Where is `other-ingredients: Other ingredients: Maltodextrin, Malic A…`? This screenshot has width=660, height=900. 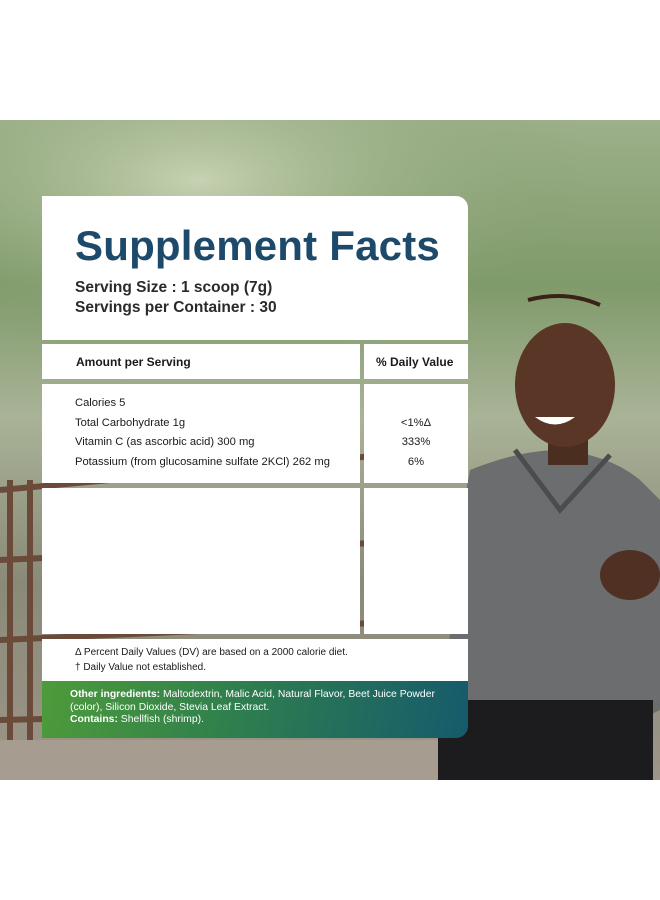 other-ingredients: Other ingredients: Maltodextrin, Malic A… is located at coordinates (262, 701).